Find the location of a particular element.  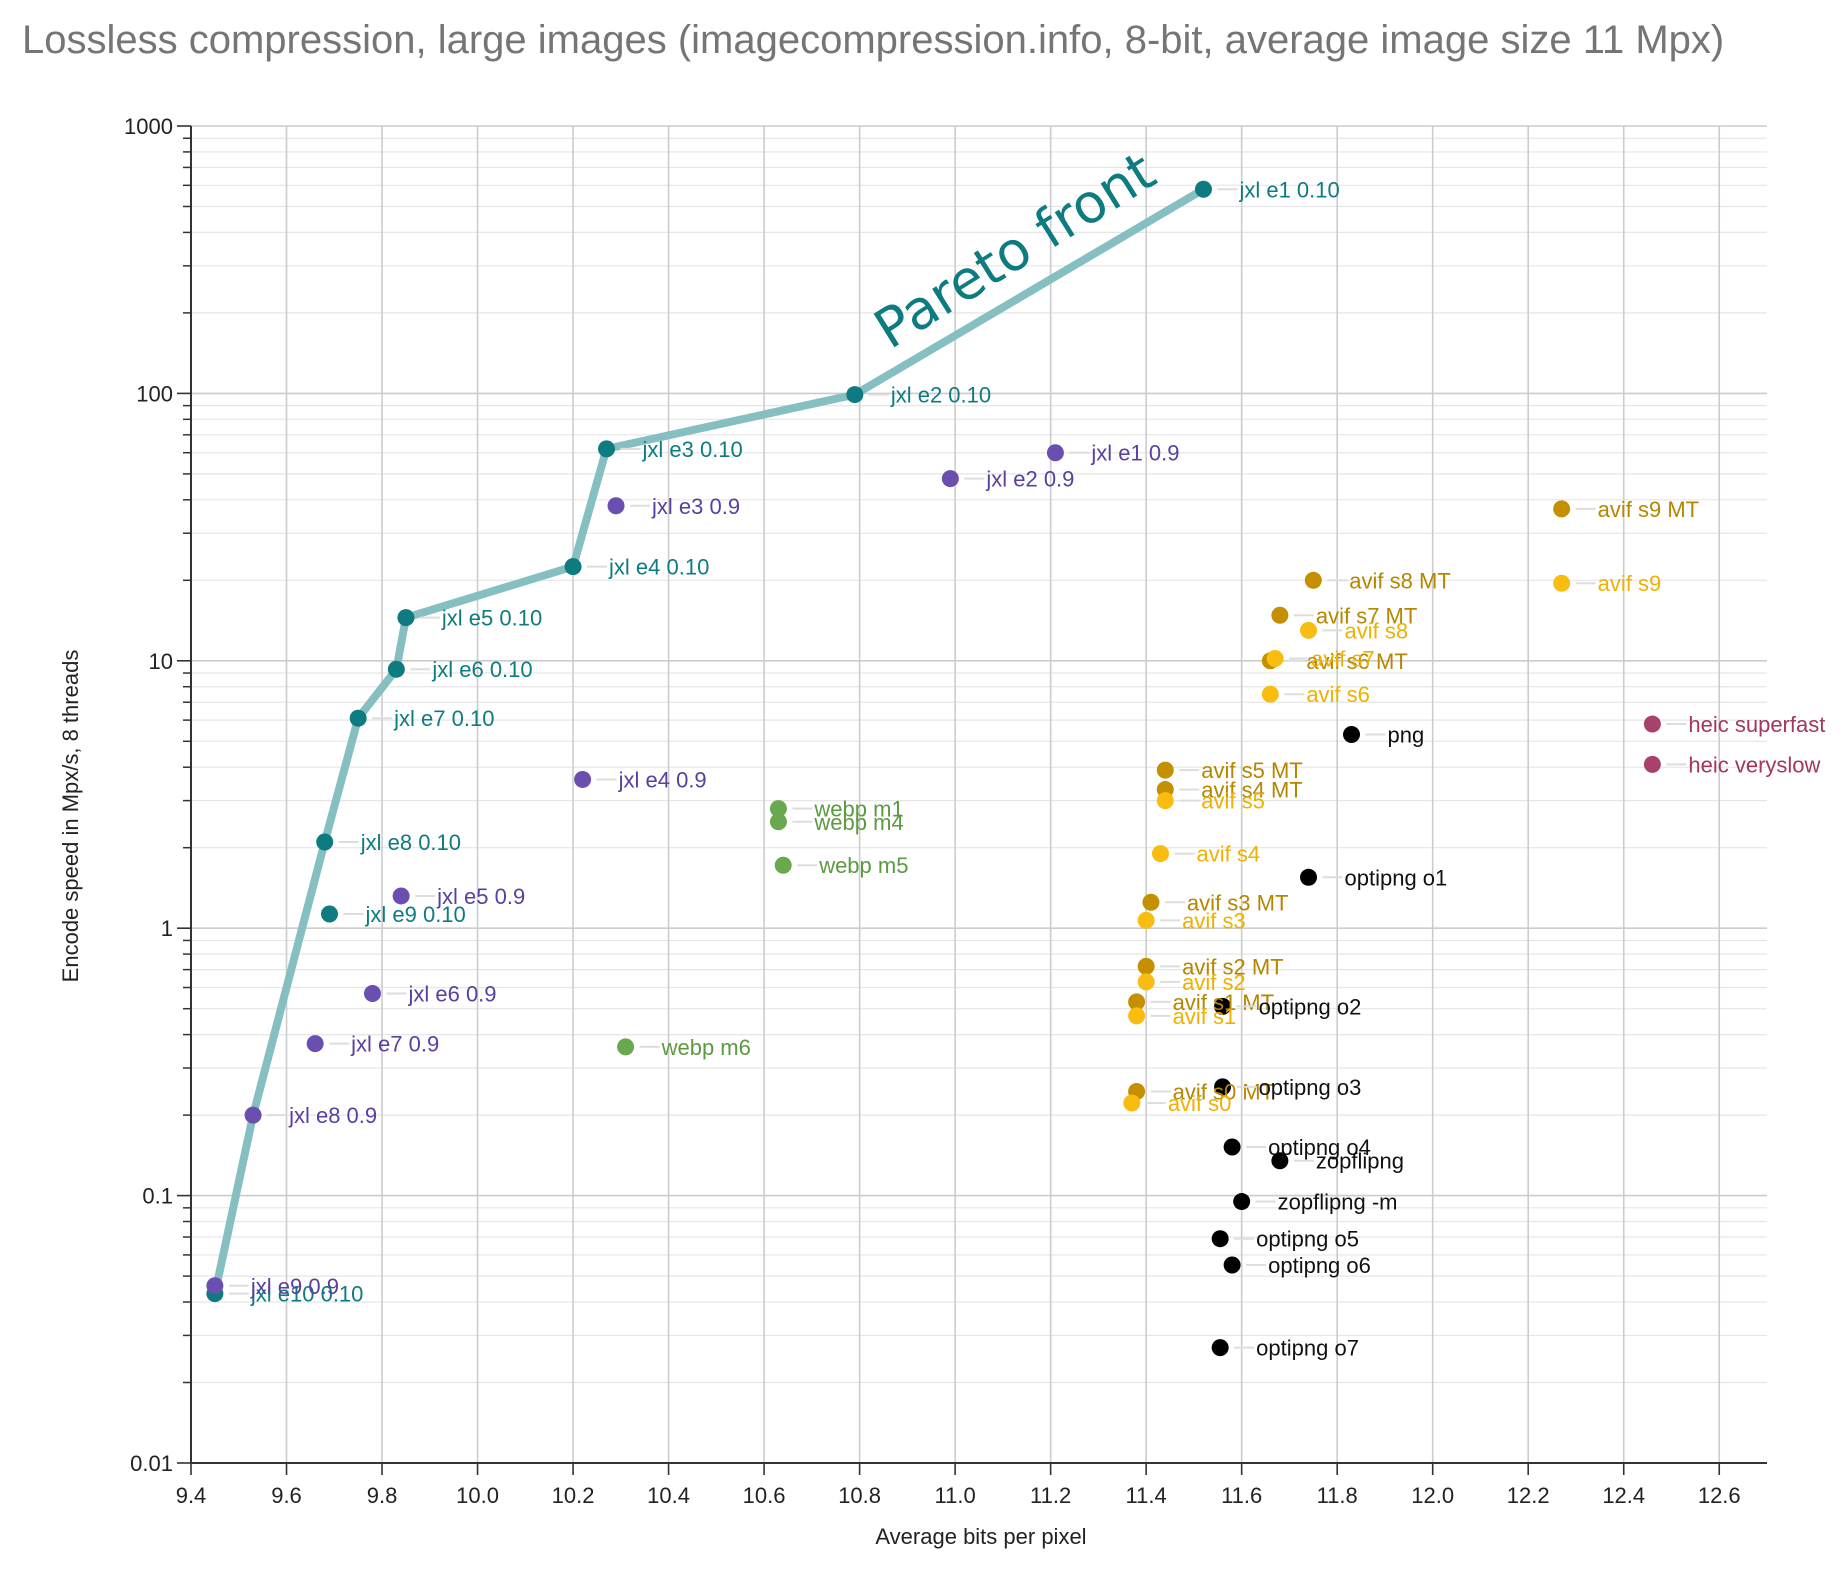

data-label: jxl e9 0.9 is located at coordinates (294, 1286).